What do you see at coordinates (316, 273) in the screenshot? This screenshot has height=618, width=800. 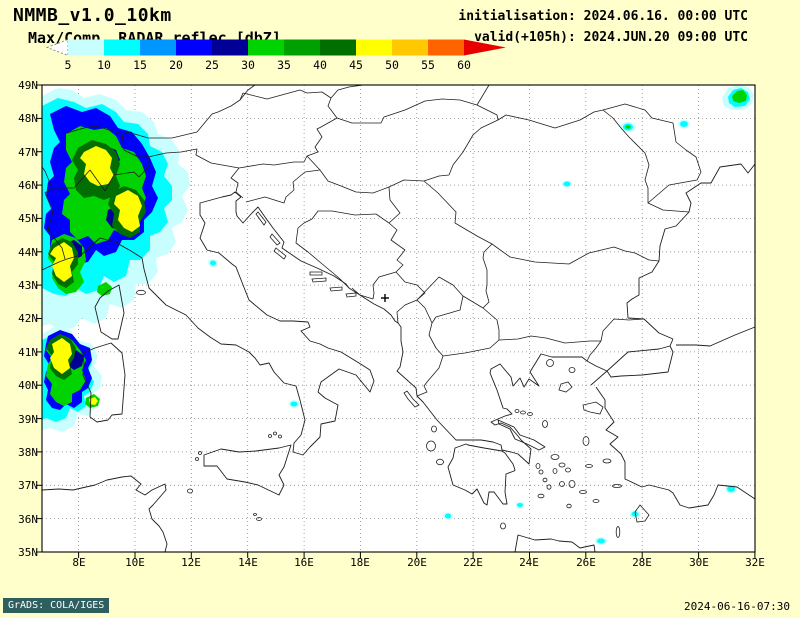 I see `island-brac` at bounding box center [316, 273].